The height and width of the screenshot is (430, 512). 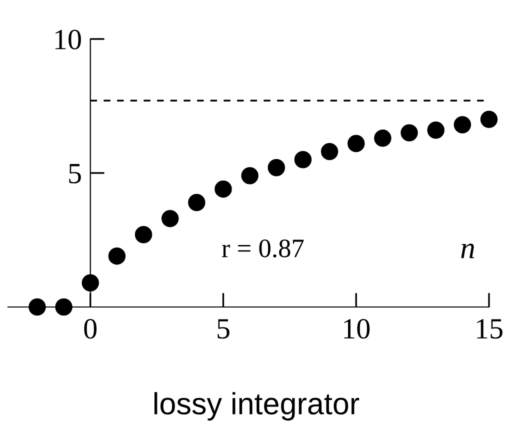 What do you see at coordinates (489, 329) in the screenshot?
I see `x-tick-label: 15` at bounding box center [489, 329].